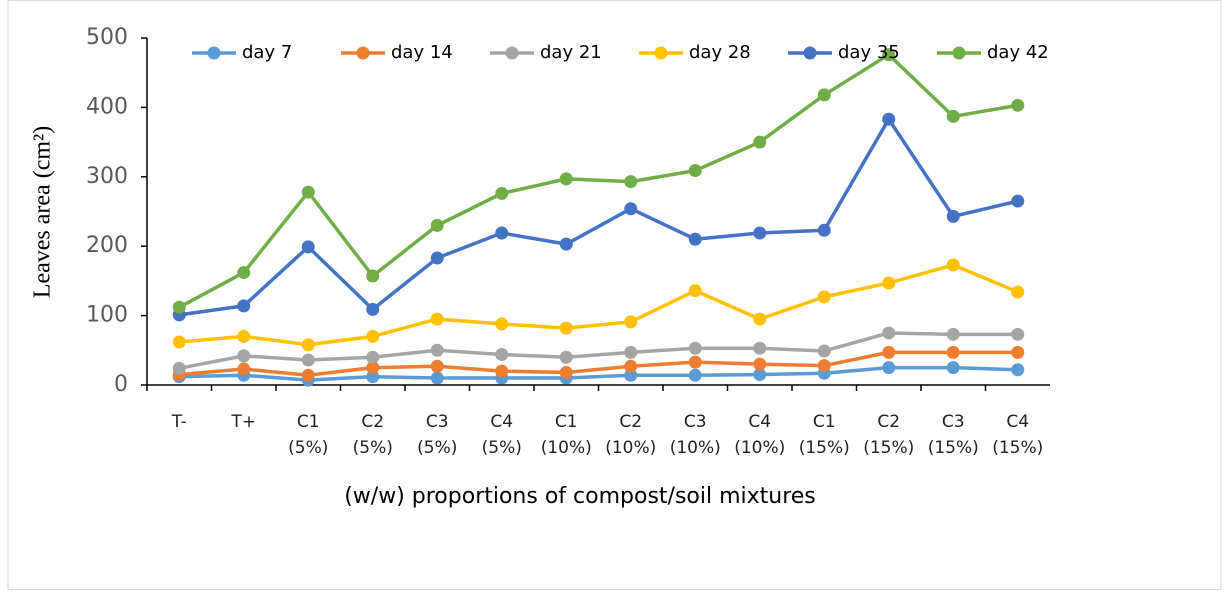 The image size is (1226, 592). What do you see at coordinates (43, 212) in the screenshot?
I see `y-axis-label: Leaves area (cm²)` at bounding box center [43, 212].